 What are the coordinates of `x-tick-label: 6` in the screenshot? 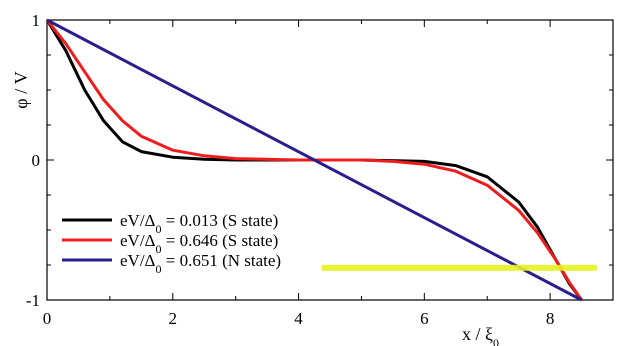 It's located at (424, 318).